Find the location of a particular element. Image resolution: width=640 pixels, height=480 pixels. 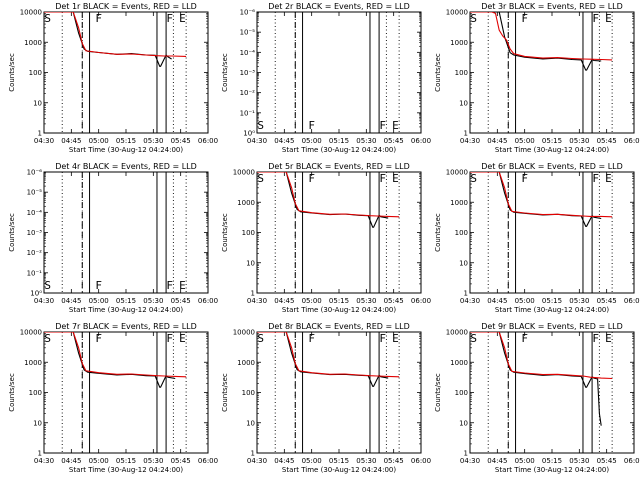

panel-title: Det 3r BLACK = Events, RED = LLD is located at coordinates (552, 6).